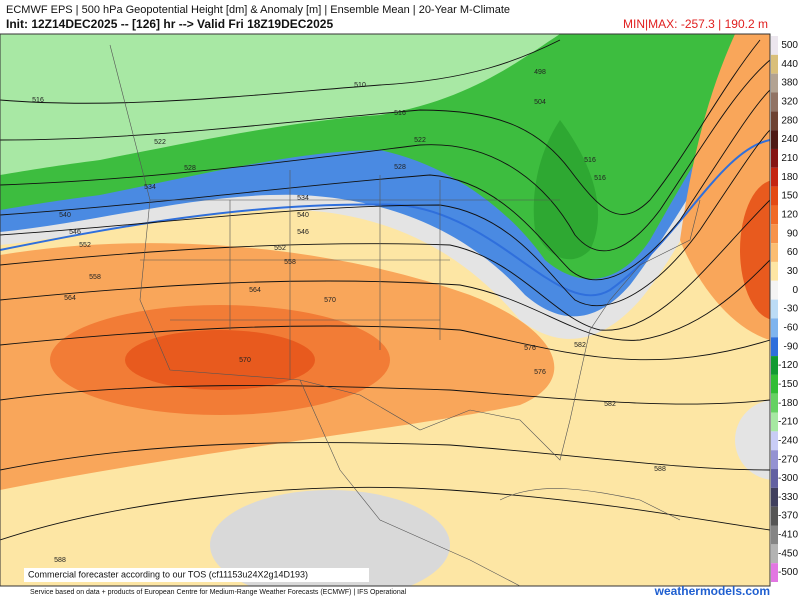  Describe the element at coordinates (789, 196) in the screenshot. I see `colorbar-label: 150` at that location.